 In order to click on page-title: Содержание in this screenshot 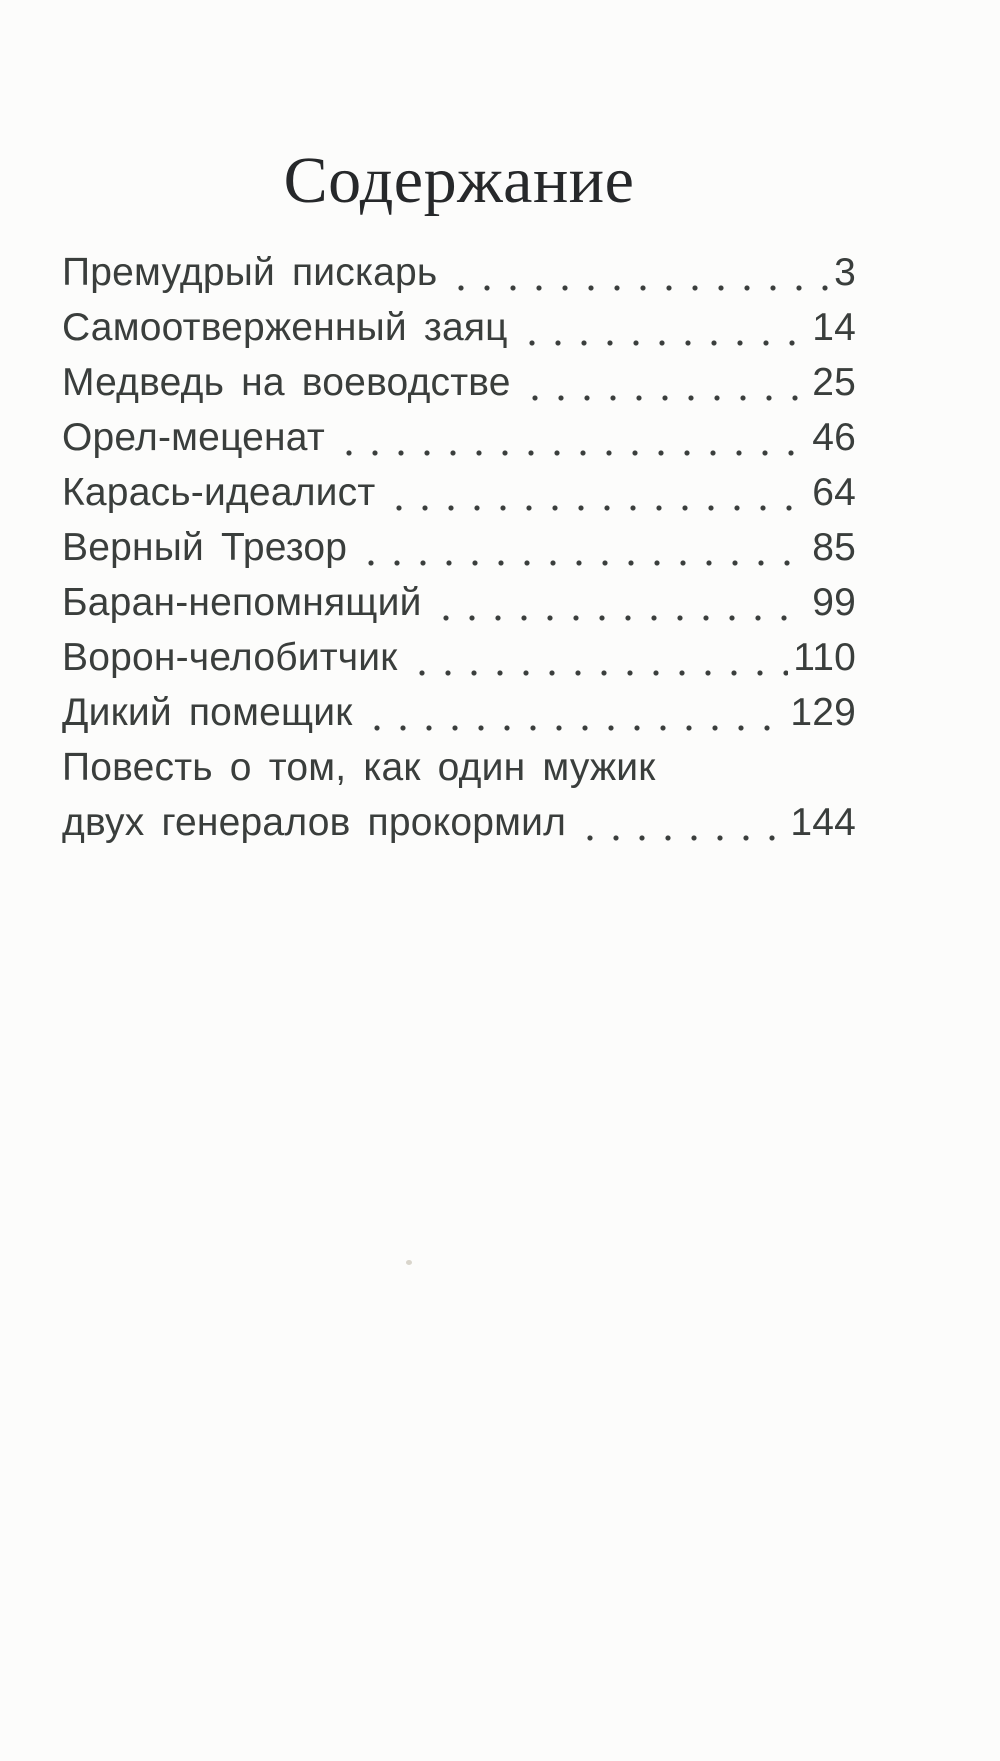, I will do `click(459, 180)`.